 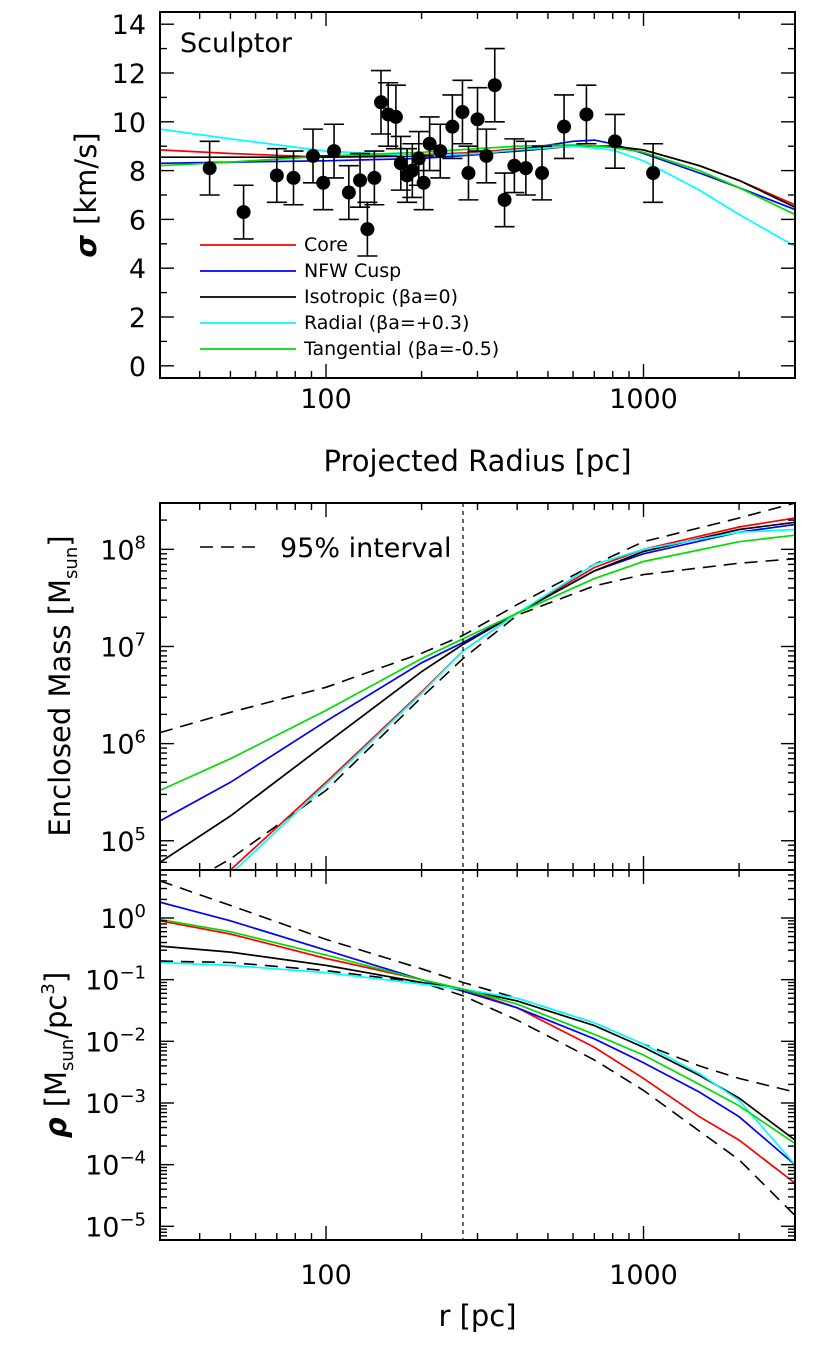 I want to click on legend-label-rad: Radial (βa=+0.3), so click(x=386, y=323).